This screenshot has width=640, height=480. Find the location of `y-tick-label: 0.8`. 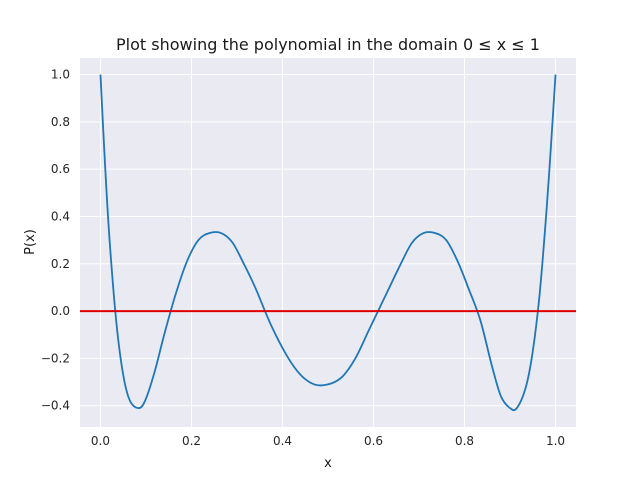

y-tick-label: 0.8 is located at coordinates (60, 122).